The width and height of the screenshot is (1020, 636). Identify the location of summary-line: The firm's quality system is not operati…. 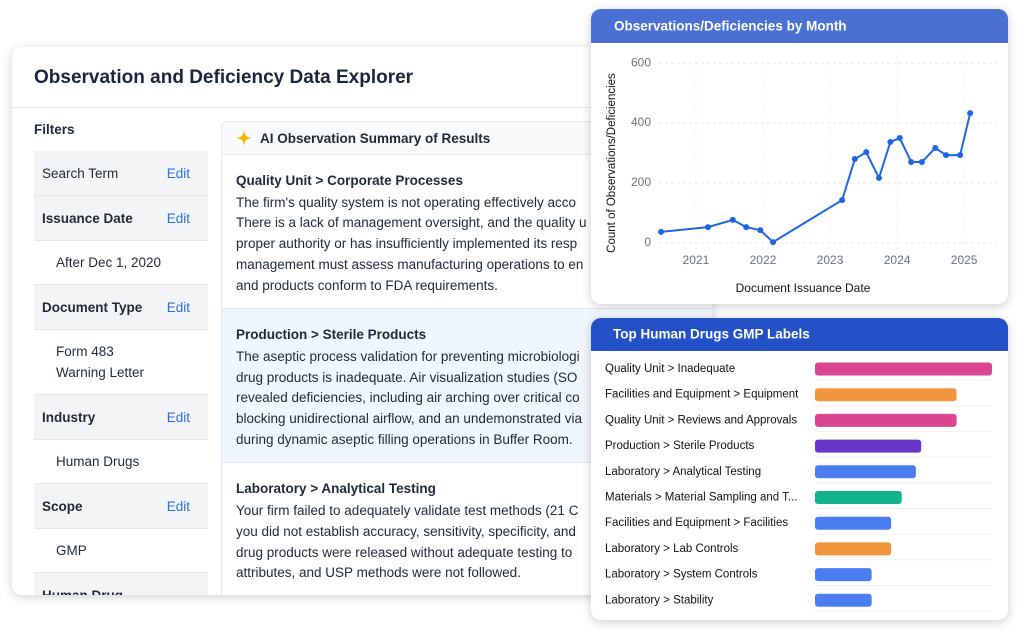
(406, 202).